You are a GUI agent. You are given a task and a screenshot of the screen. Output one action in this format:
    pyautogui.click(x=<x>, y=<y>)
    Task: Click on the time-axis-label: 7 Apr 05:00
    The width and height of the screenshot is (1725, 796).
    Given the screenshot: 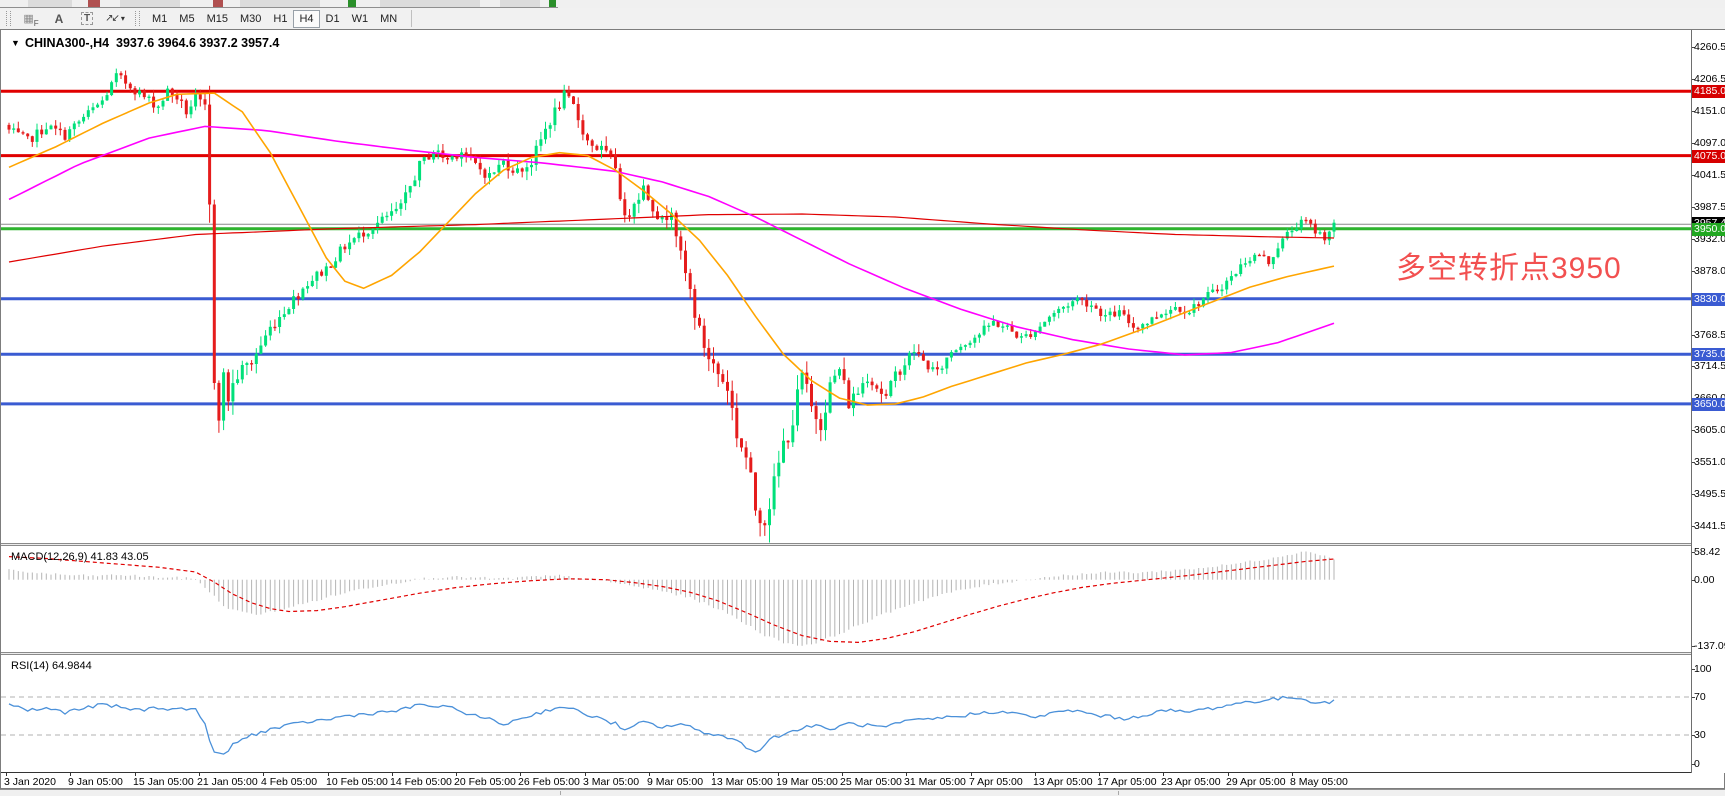 What is the action you would take?
    pyautogui.click(x=996, y=782)
    